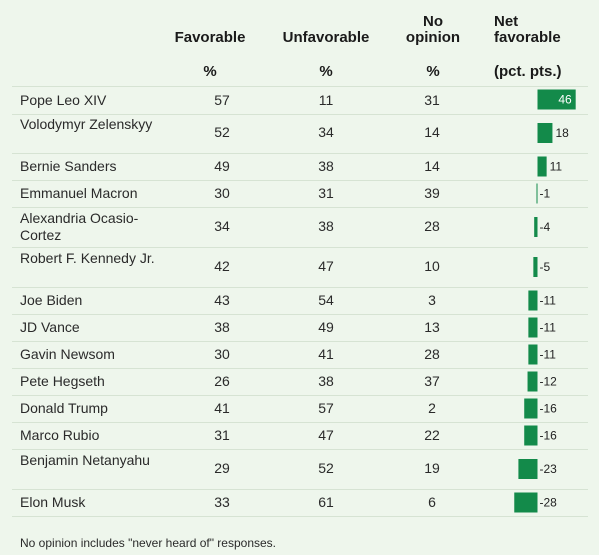 The width and height of the screenshot is (599, 555). Describe the element at coordinates (222, 501) in the screenshot. I see `favorable-value: 33` at that location.